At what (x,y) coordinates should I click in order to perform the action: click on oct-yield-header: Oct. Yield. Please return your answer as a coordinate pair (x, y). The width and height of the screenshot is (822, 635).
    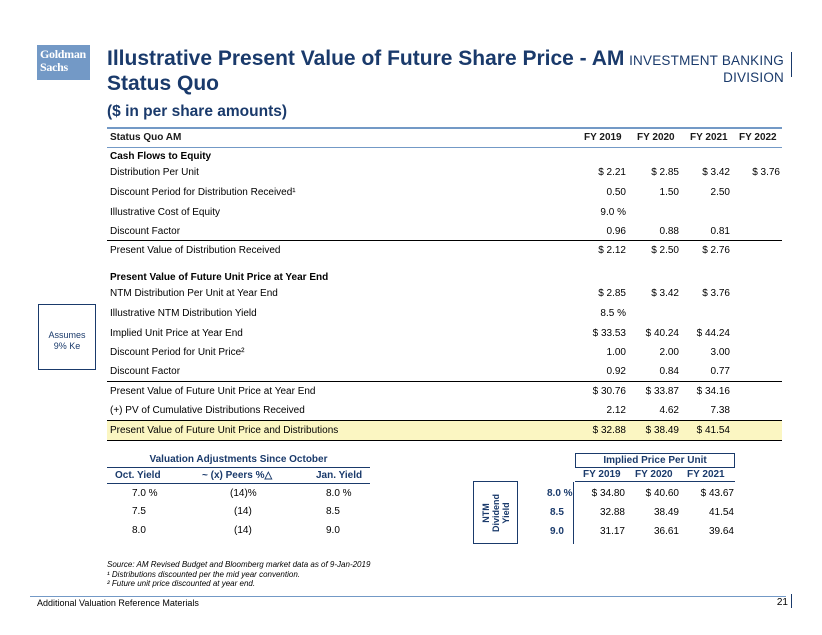
    Looking at the image, I should click on (138, 475).